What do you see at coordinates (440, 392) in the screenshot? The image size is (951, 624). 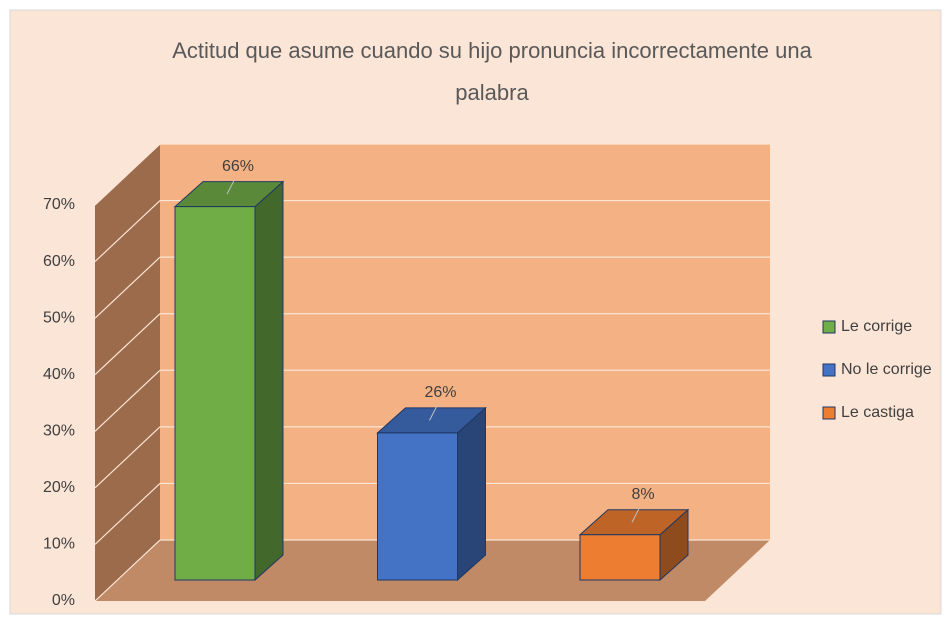 I see `data-label: 26%` at bounding box center [440, 392].